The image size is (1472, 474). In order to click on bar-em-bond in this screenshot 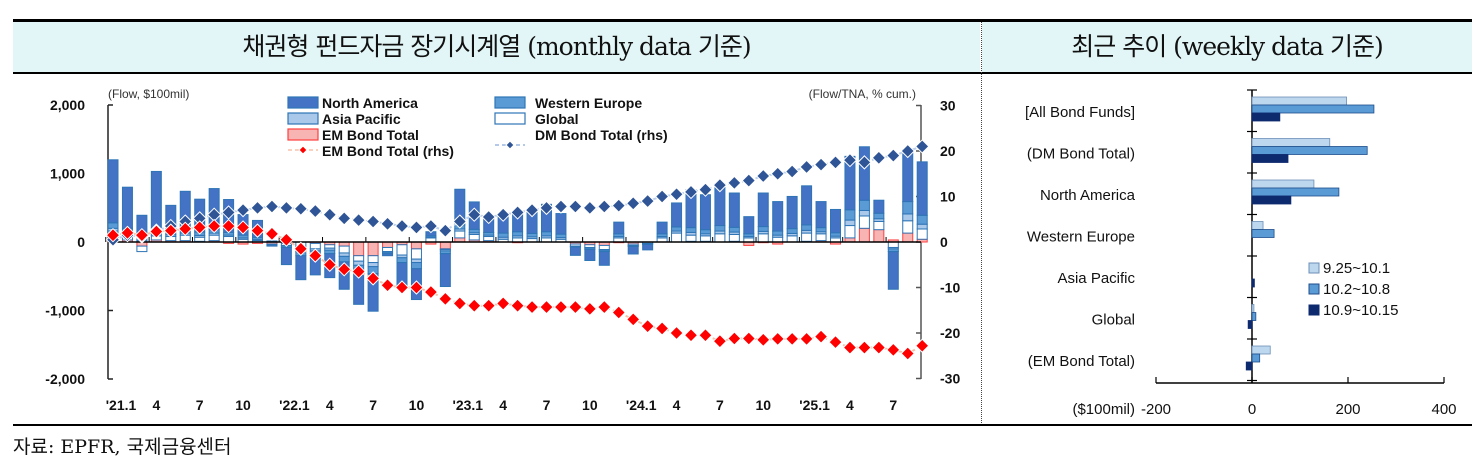, I will do `click(388, 244)`.